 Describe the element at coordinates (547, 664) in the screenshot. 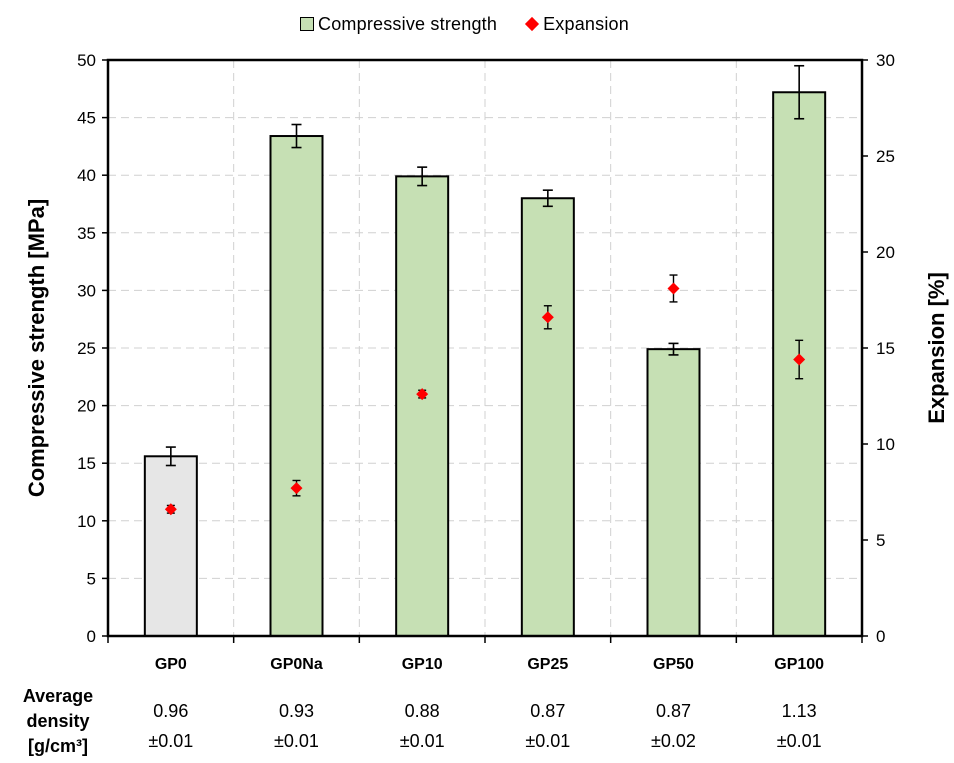

I see `x-tick-label: GP25` at that location.